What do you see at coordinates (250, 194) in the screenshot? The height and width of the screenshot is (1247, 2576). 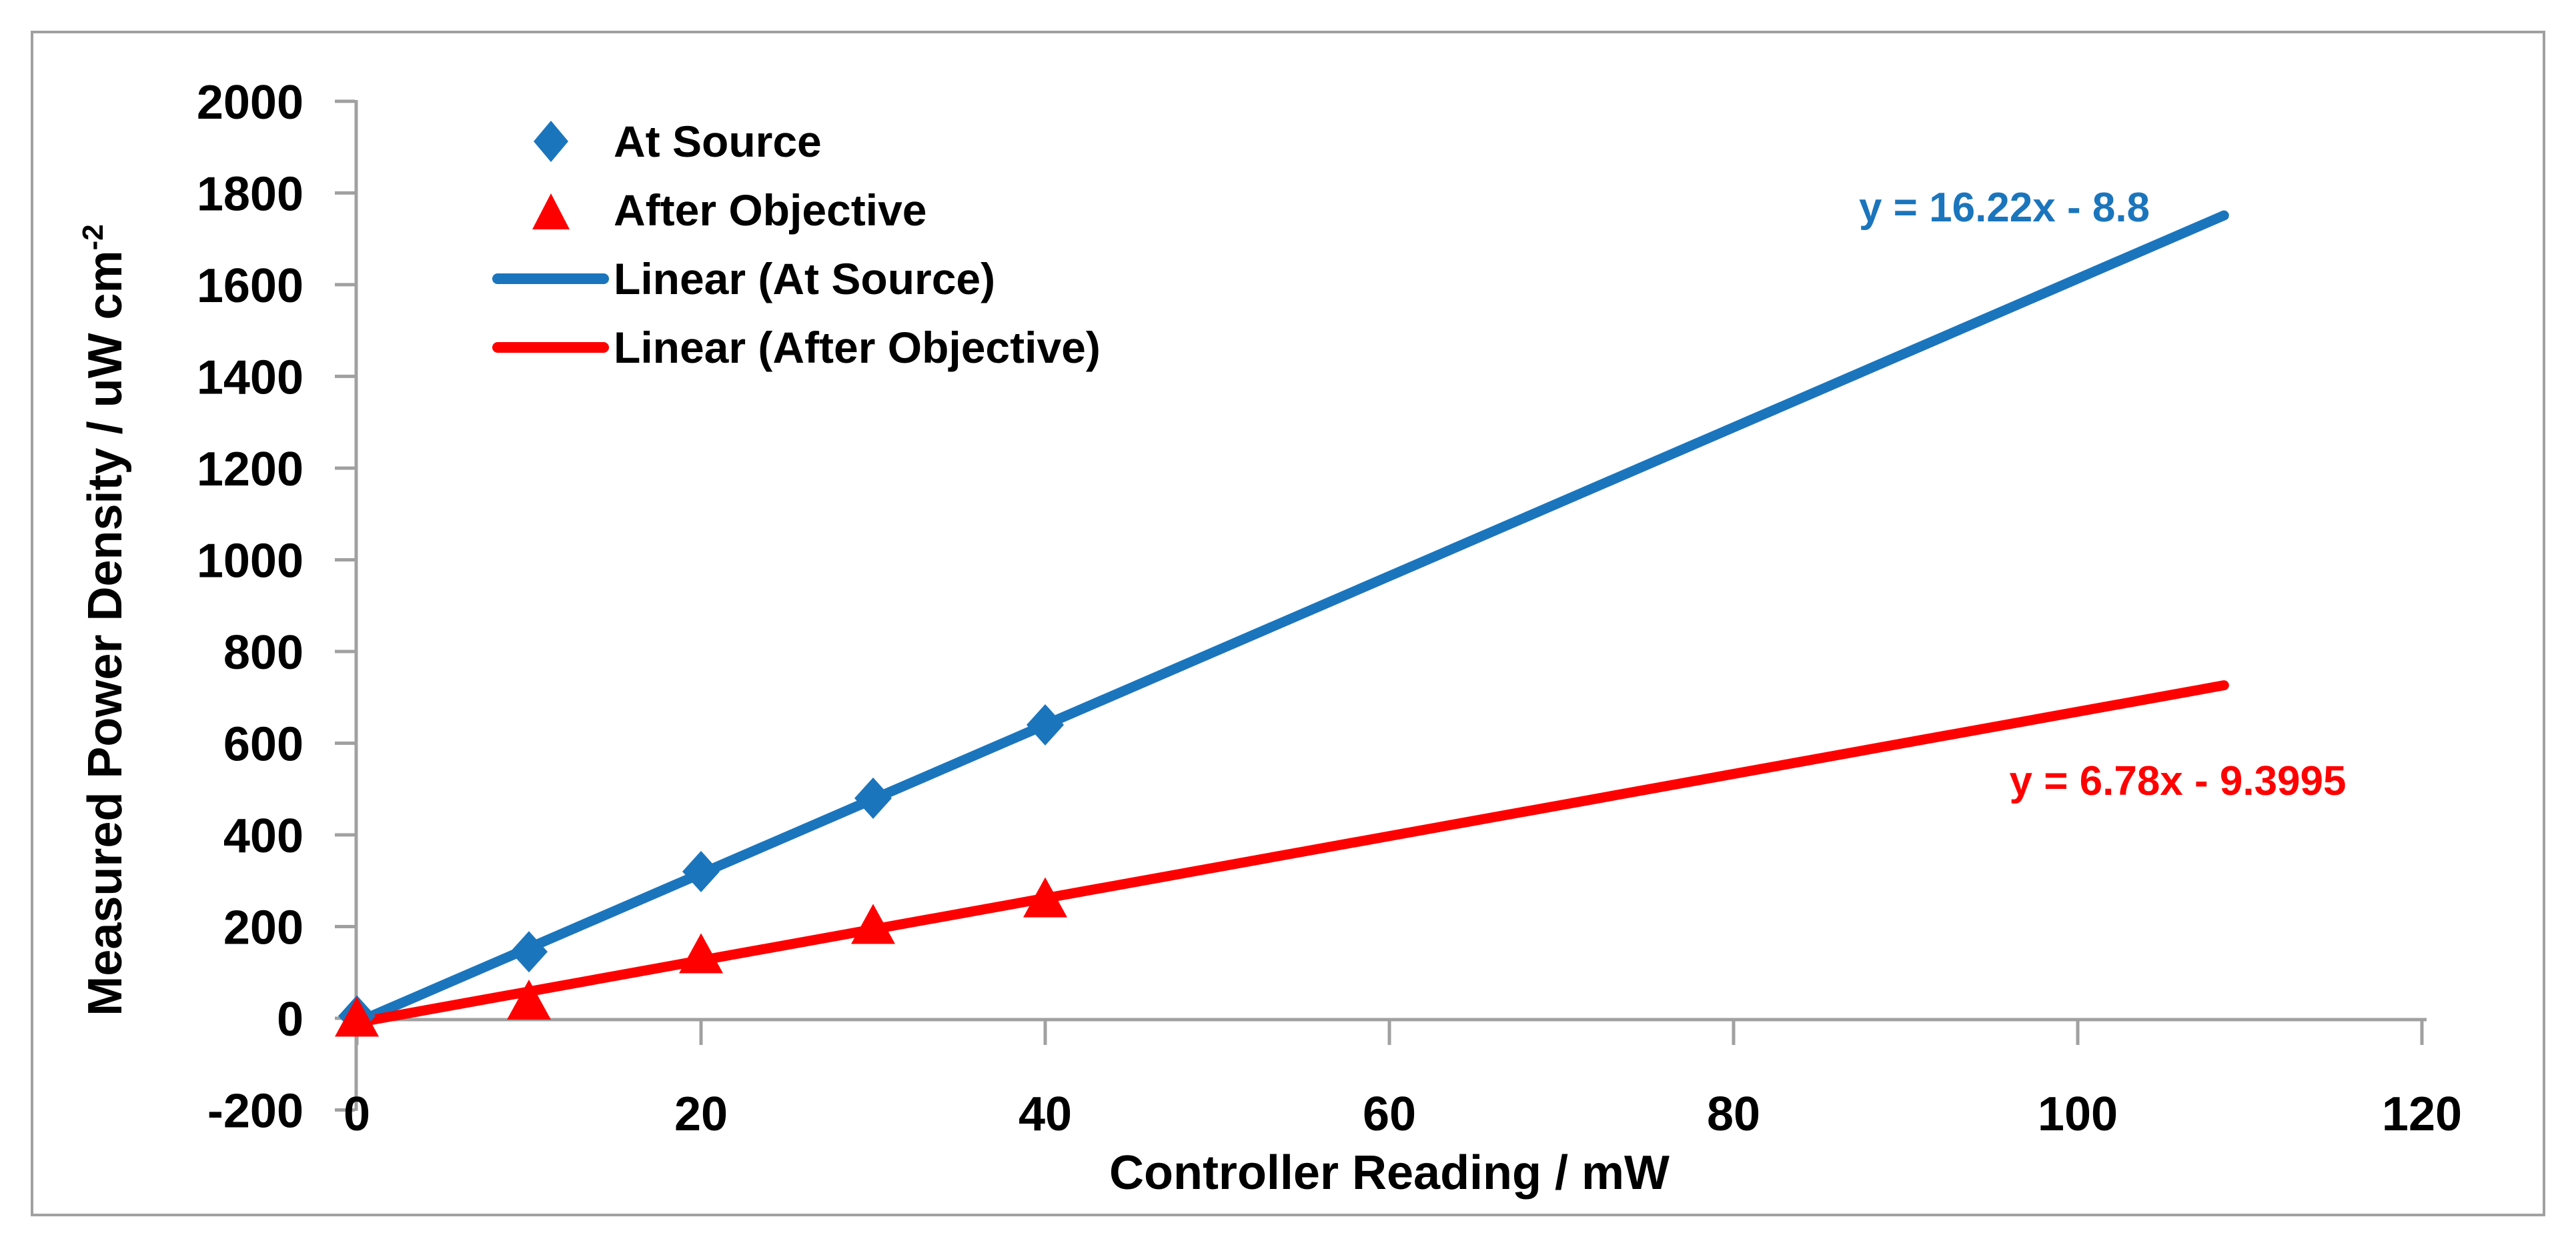 I see `y-tick-label: 1800` at bounding box center [250, 194].